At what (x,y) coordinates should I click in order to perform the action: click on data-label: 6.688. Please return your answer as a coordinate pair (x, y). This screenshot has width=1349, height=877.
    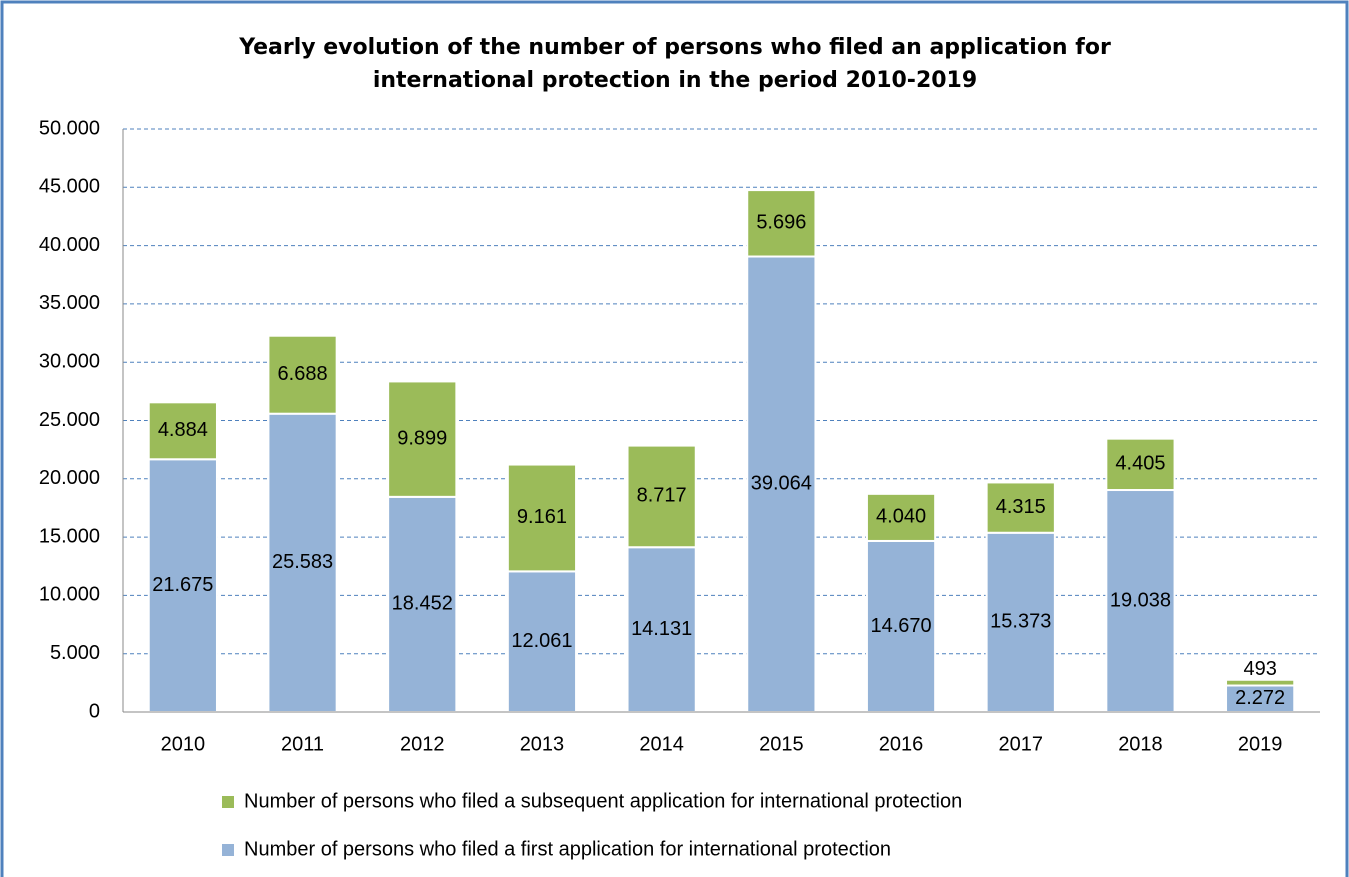
    Looking at the image, I should click on (303, 374).